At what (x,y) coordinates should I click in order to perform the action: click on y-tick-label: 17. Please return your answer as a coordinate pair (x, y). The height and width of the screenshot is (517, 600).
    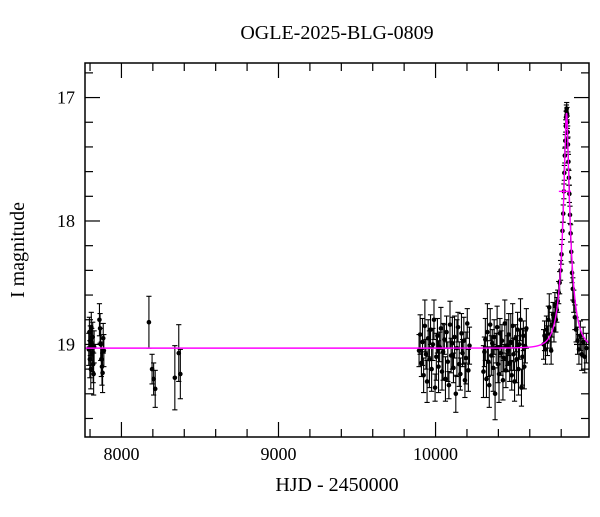
    Looking at the image, I should click on (66, 98).